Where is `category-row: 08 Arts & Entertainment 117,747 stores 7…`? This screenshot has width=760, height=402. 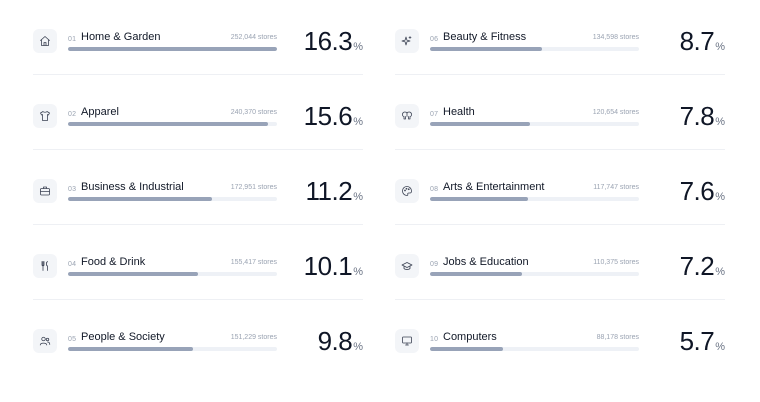 category-row: 08 Arts & Entertainment 117,747 stores 7… is located at coordinates (560, 187).